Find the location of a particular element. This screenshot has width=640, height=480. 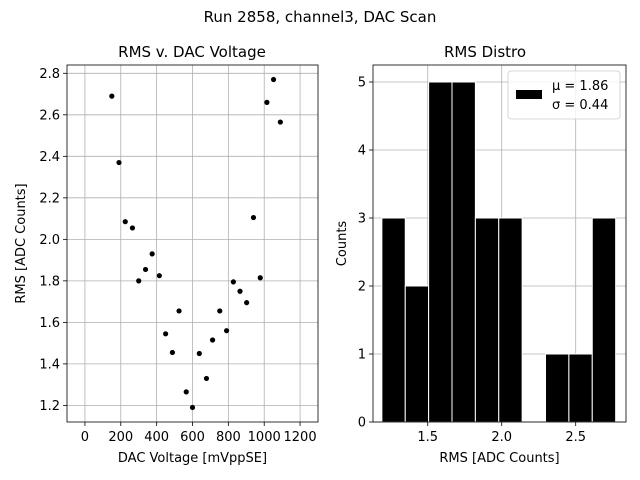

scatter-y-tick-label: 1.6 is located at coordinates (49, 323).